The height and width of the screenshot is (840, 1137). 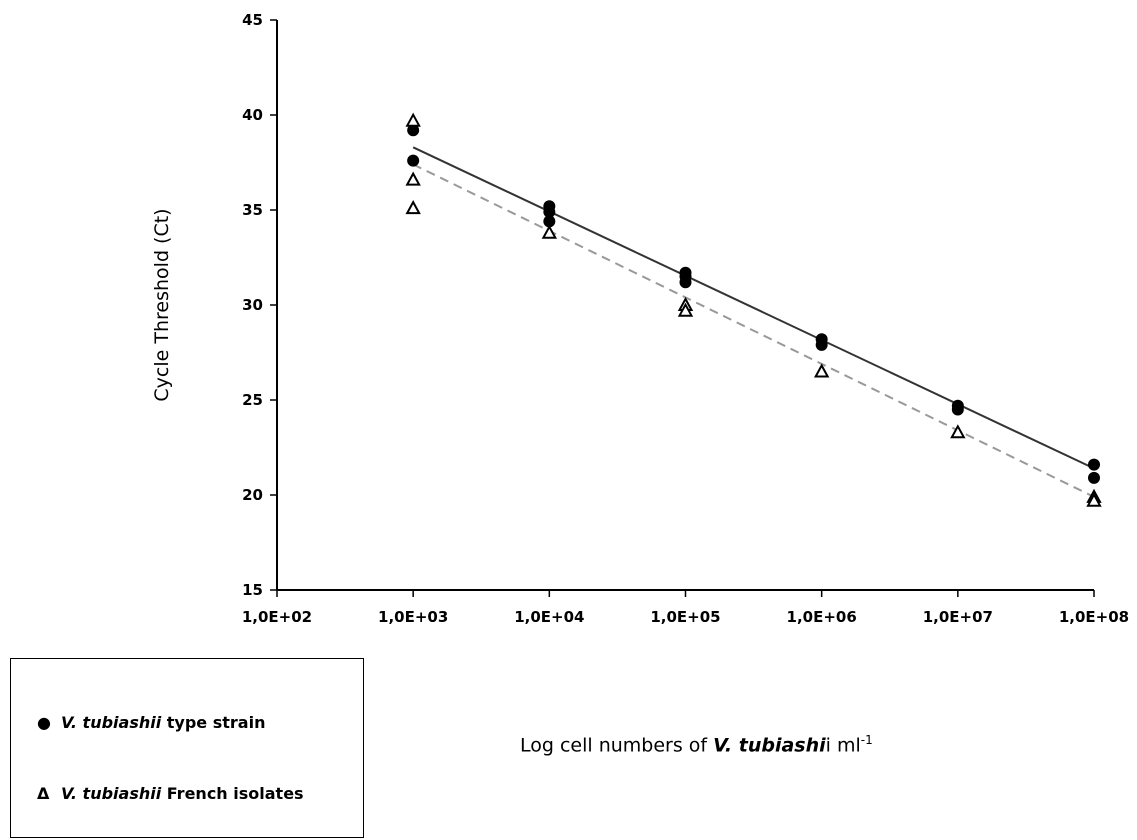 I want to click on x-tick-label: 1,0E+06, so click(x=822, y=617).